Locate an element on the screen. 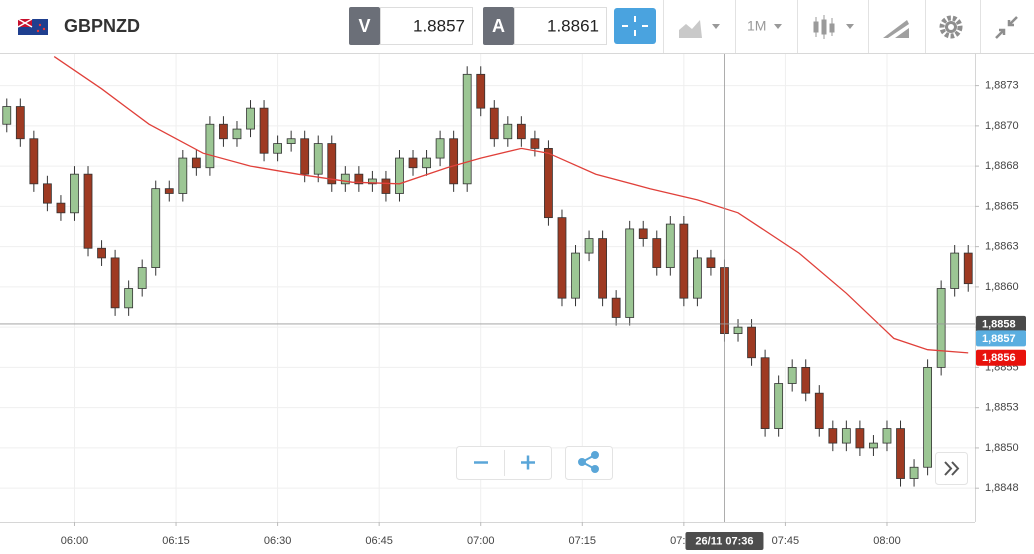 The image size is (1034, 554). x-tick-label: 07:45 is located at coordinates (786, 541).